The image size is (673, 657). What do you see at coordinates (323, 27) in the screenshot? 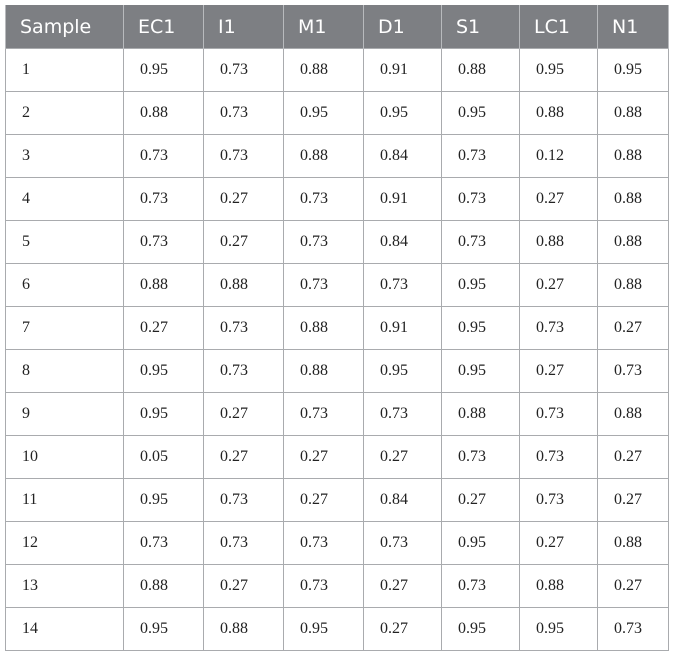
I see `header-cell: M1` at bounding box center [323, 27].